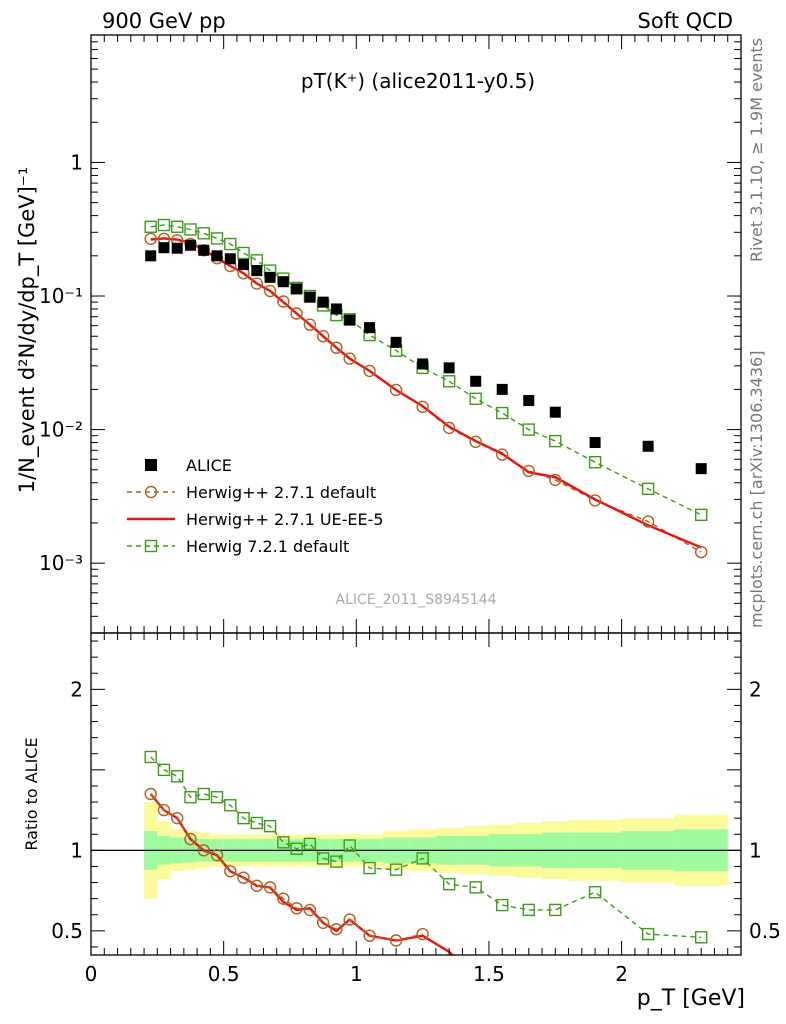 The height and width of the screenshot is (1024, 786). What do you see at coordinates (418, 81) in the screenshot?
I see `chart-title: pT(K⁺) (alice2011-y0.5)` at bounding box center [418, 81].